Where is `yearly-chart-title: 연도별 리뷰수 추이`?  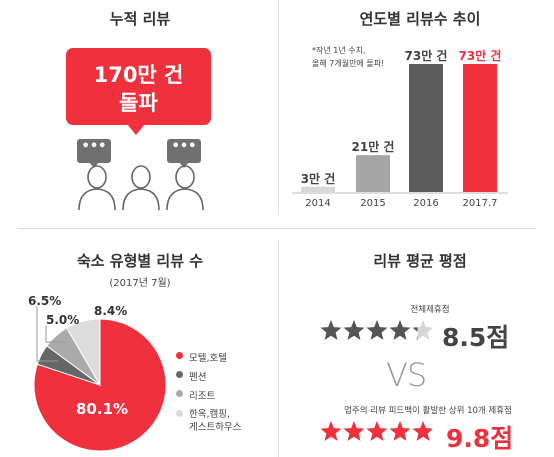
yearly-chart-title: 연도별 리뷰수 추이 is located at coordinates (420, 19).